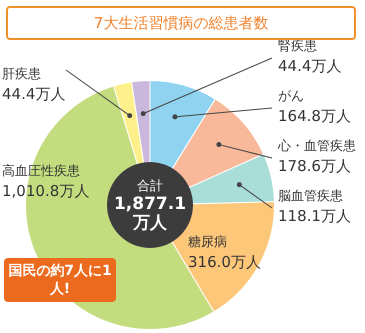  I want to click on chart-title: 7大生活習慣病の総患者数, so click(181, 23).